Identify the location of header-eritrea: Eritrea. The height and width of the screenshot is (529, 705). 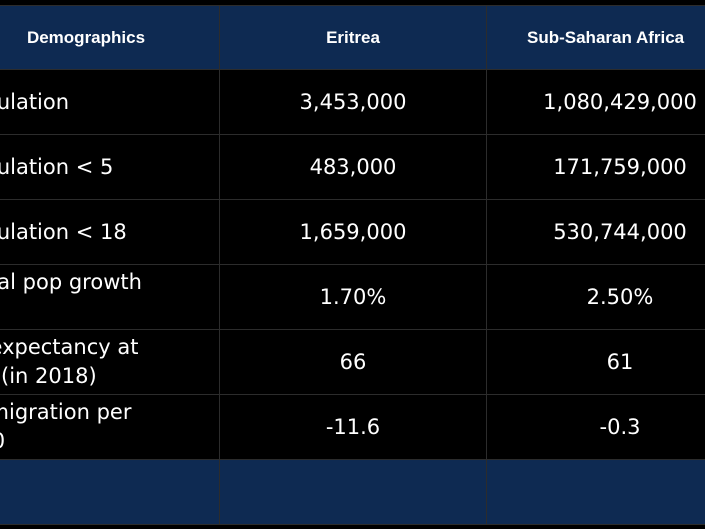
(353, 37).